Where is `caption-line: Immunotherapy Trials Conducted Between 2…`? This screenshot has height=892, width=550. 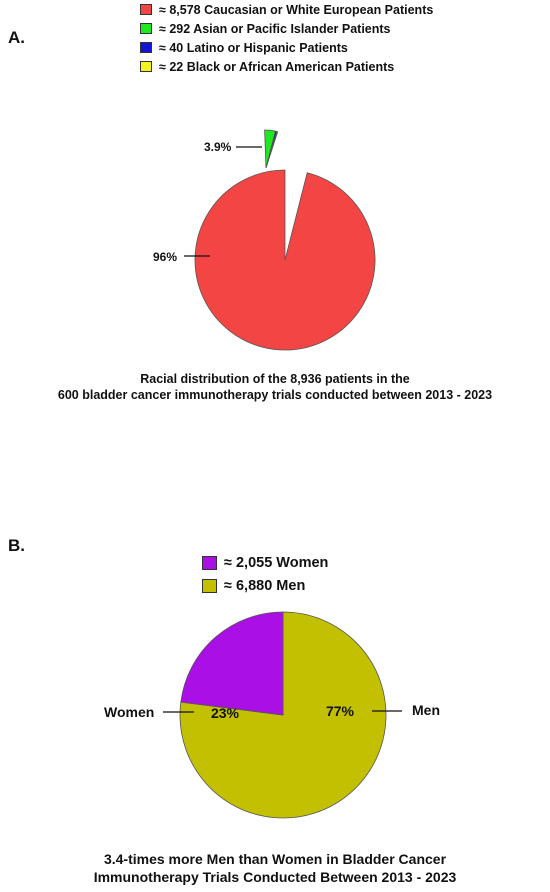
caption-line: Immunotherapy Trials Conducted Between 2… is located at coordinates (275, 877).